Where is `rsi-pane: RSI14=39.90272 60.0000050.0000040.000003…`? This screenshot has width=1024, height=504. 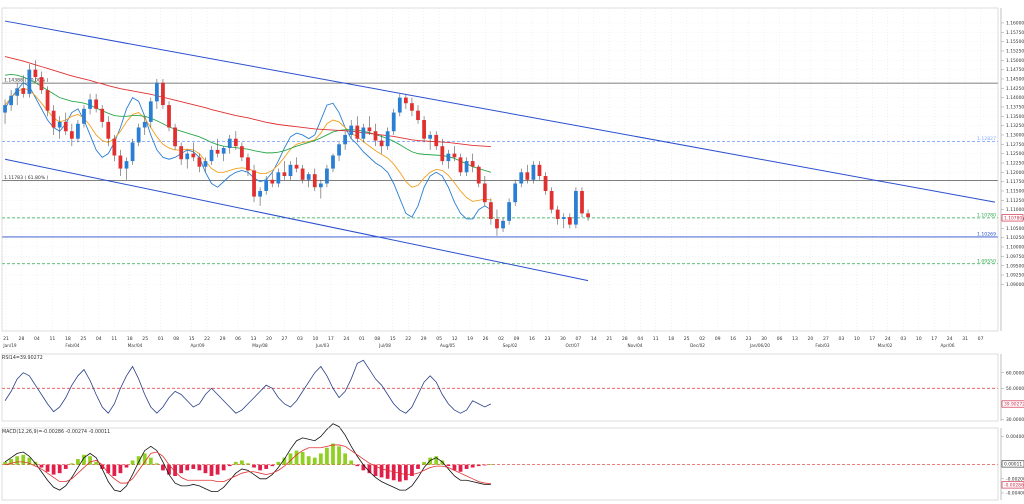 rsi-pane: RSI14=39.90272 60.0000050.0000040.000003… is located at coordinates (513, 389).